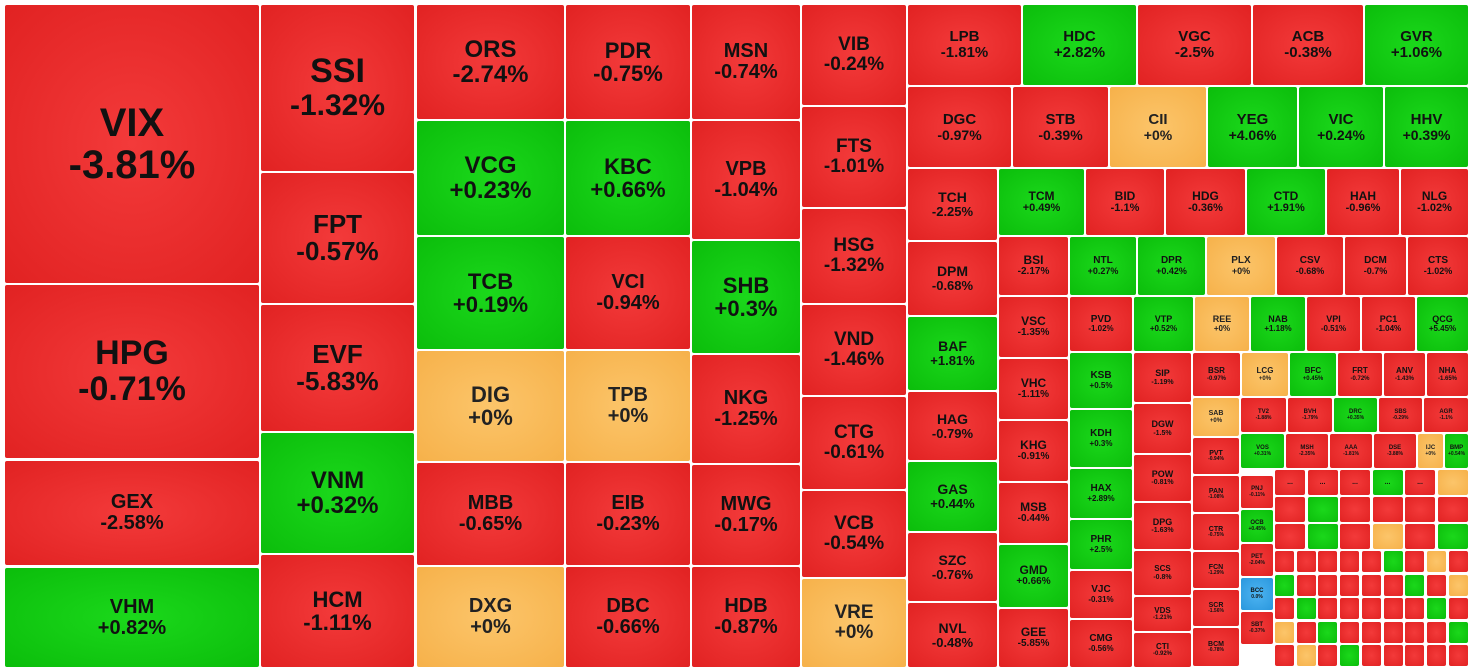  What do you see at coordinates (1101, 544) in the screenshot?
I see `tile-phr: PHR +2.5%` at bounding box center [1101, 544].